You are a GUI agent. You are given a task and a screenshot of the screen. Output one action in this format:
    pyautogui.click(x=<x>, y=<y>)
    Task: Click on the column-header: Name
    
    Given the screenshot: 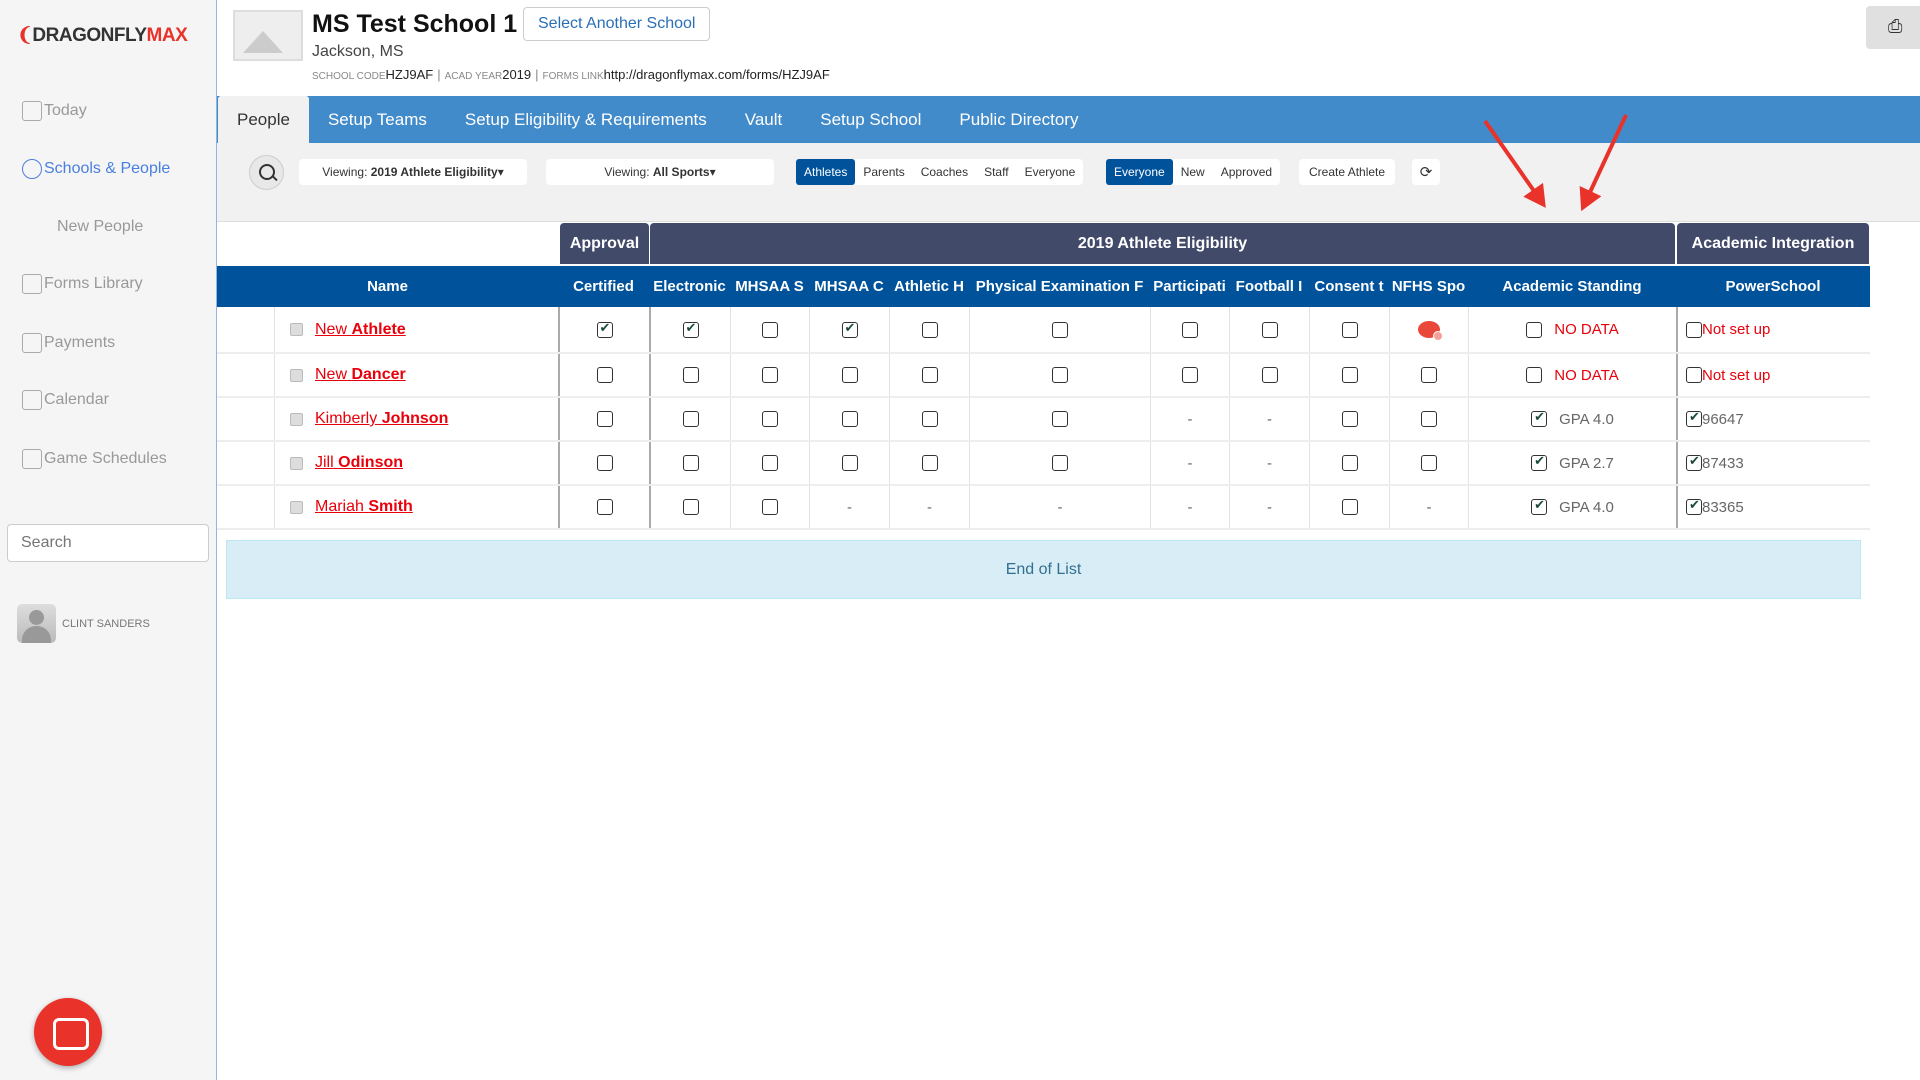 What is the action you would take?
    pyautogui.click(x=387, y=286)
    